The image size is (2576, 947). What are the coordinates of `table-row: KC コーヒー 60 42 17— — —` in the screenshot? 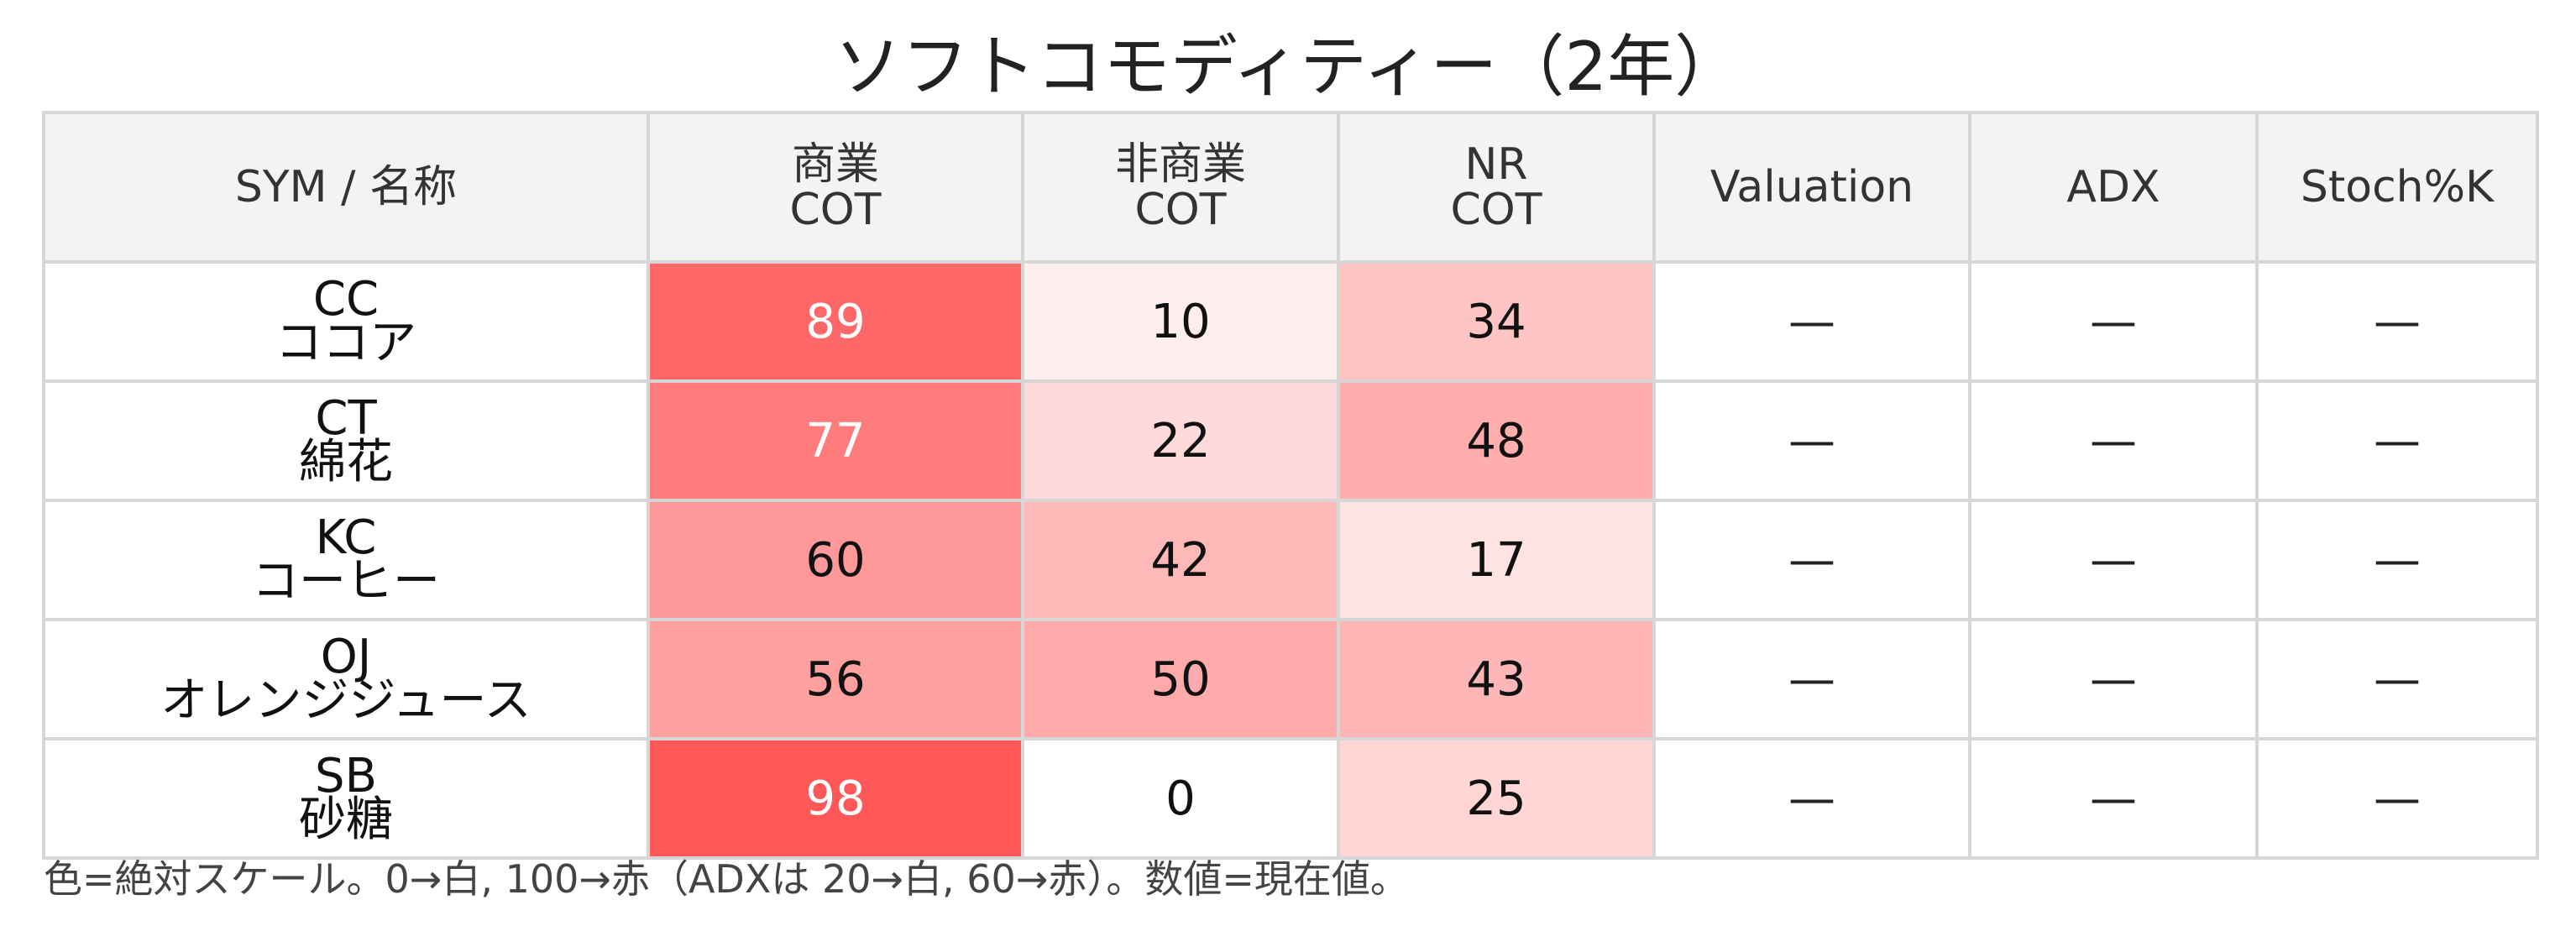 It's located at (1291, 560).